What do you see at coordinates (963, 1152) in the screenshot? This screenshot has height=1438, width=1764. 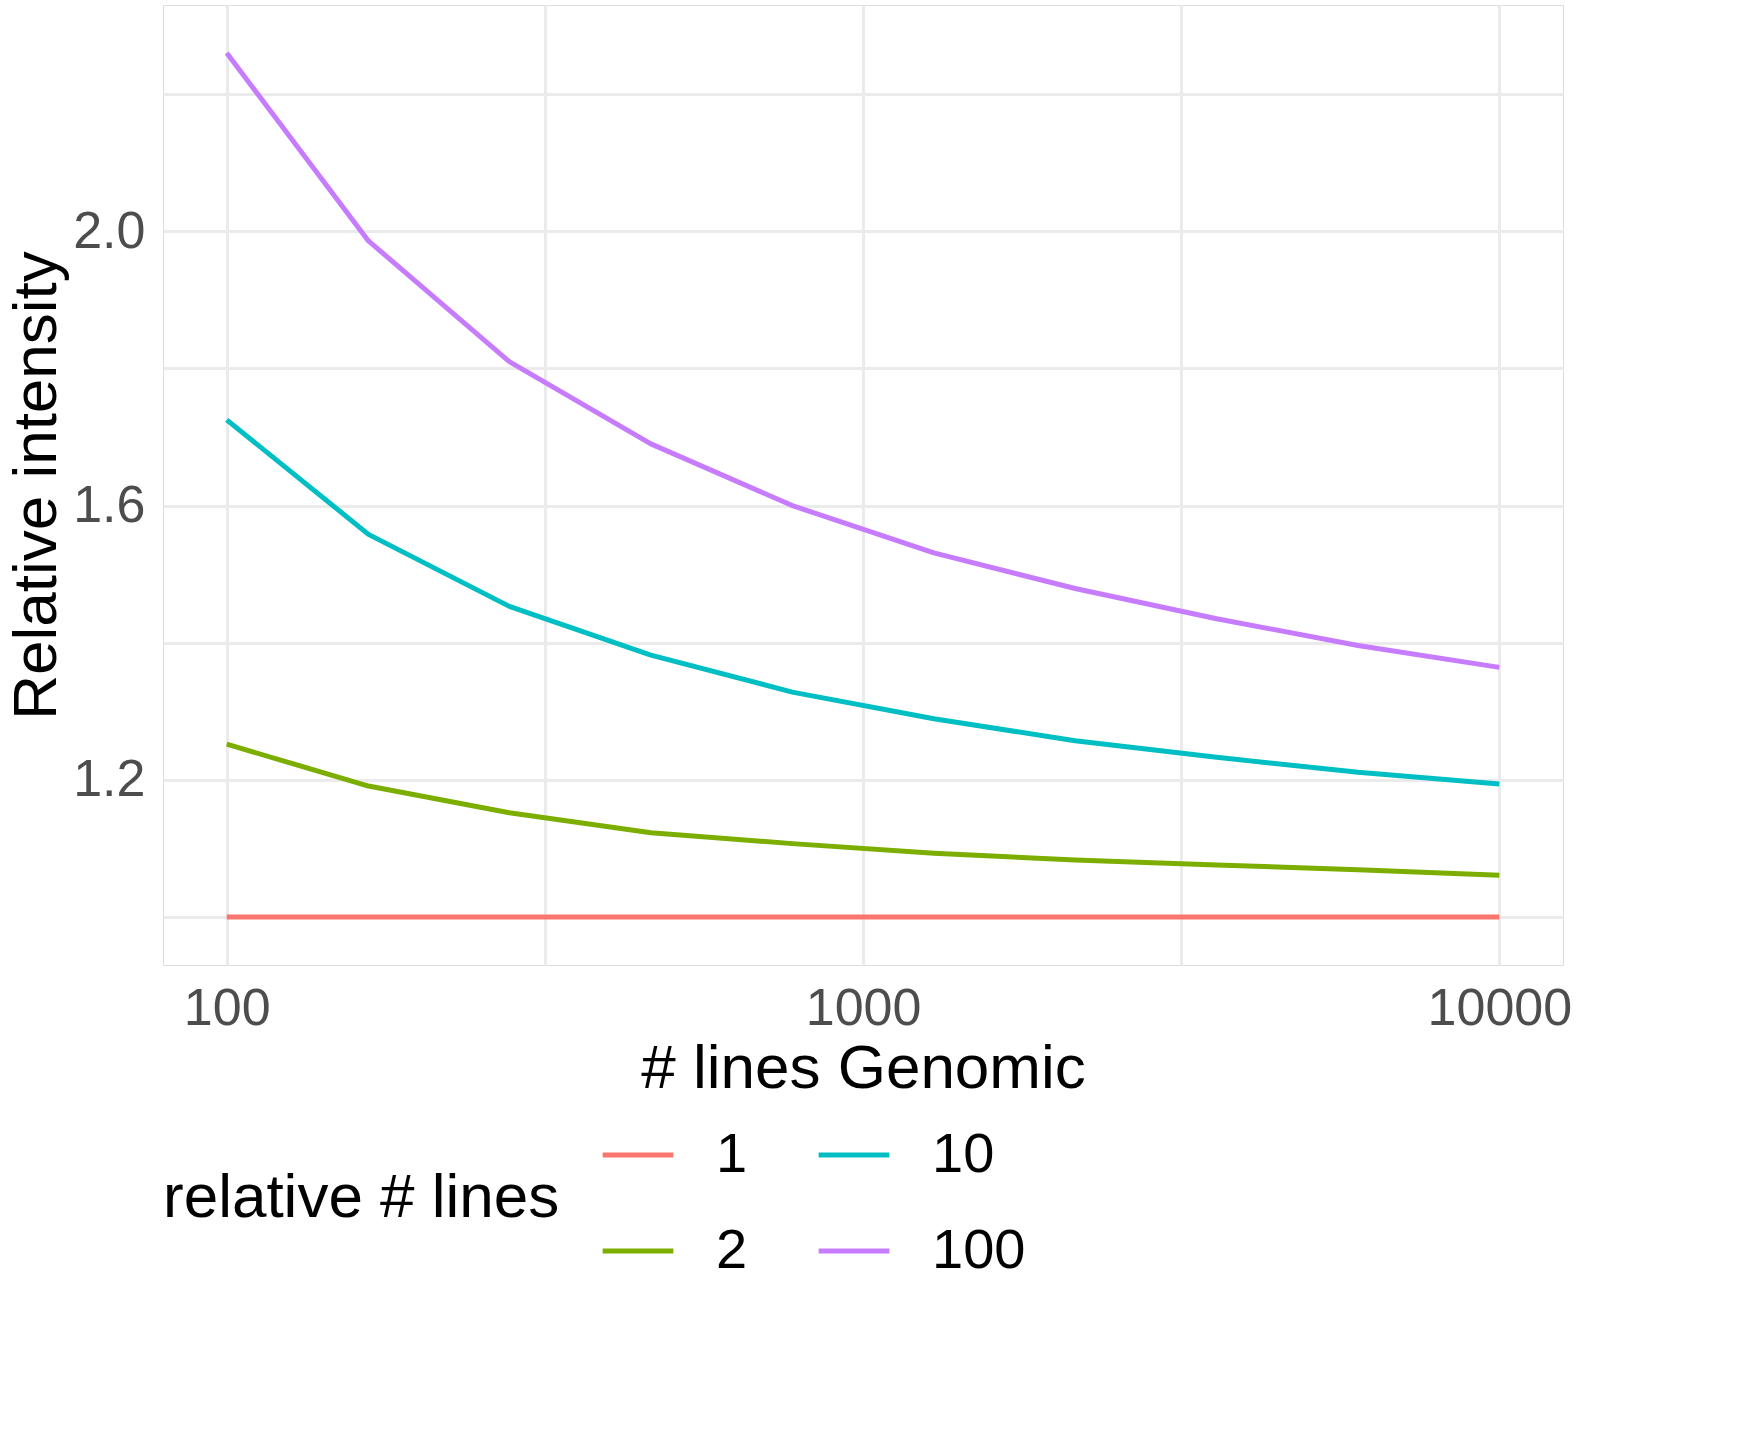 I see `legend-label: 10` at bounding box center [963, 1152].